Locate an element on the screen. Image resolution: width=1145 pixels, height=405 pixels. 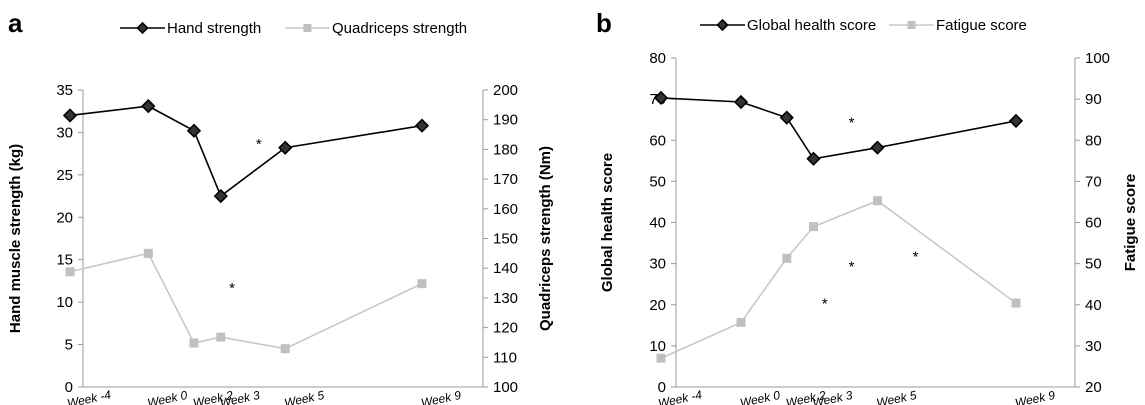
right-tick-label: 30 is located at coordinates (1093, 346).